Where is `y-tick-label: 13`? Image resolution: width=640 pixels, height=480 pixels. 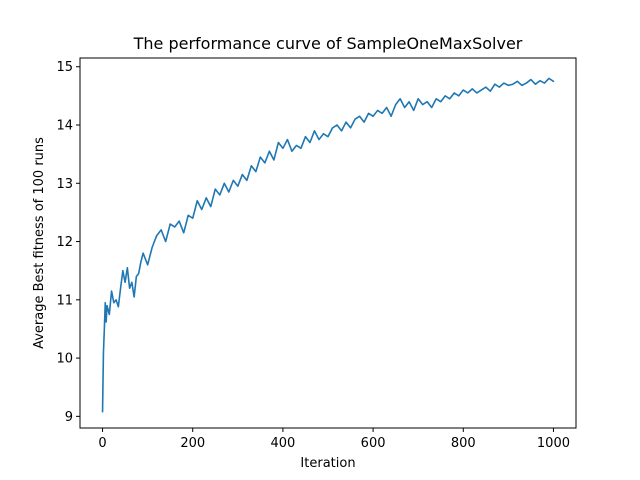 y-tick-label: 13 is located at coordinates (64, 184).